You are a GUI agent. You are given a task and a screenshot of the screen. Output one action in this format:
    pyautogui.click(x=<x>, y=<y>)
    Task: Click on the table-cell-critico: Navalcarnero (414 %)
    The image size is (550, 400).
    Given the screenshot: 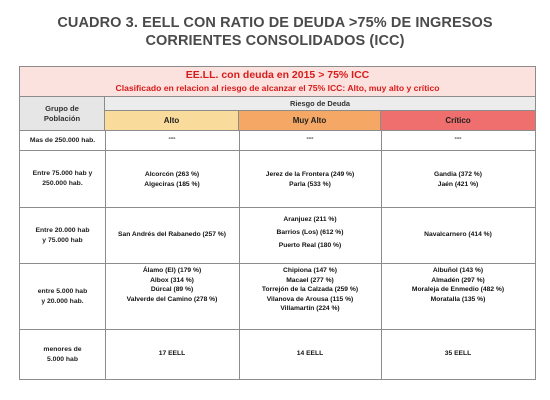 What is the action you would take?
    pyautogui.click(x=458, y=235)
    